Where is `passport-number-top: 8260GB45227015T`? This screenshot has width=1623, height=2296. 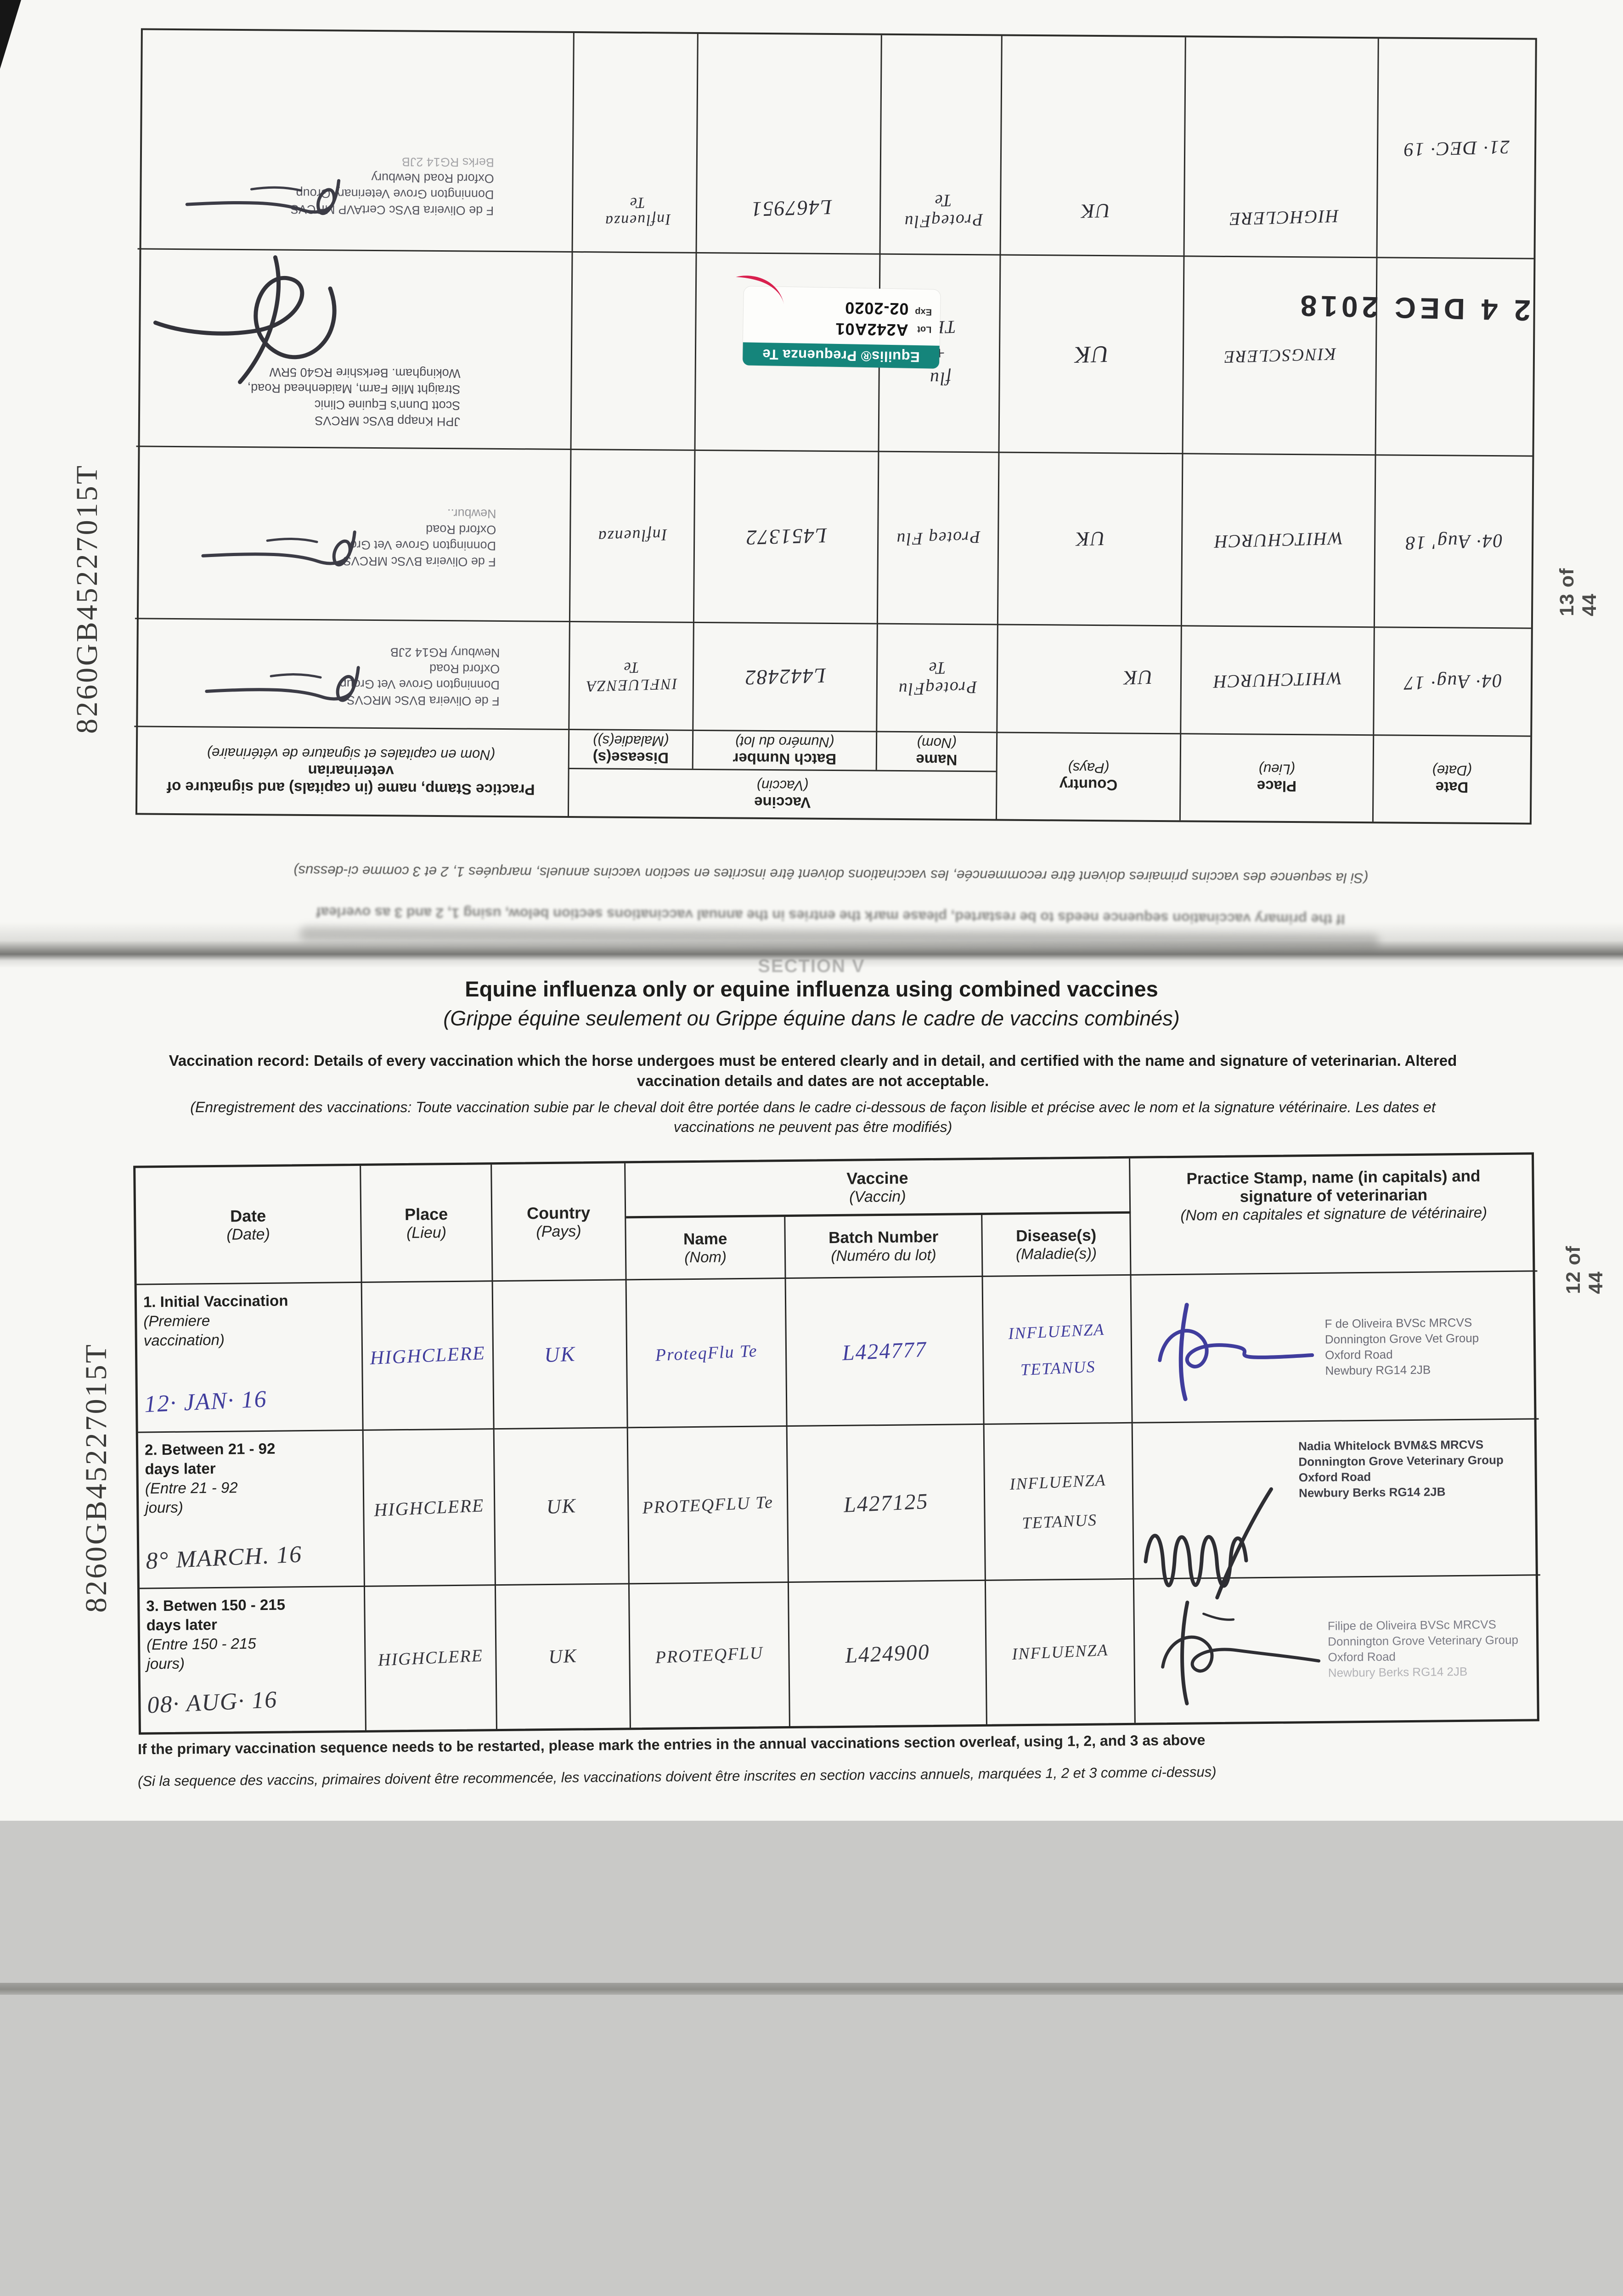
passport-number-top: 8260GB45227015T is located at coordinates (87, 599).